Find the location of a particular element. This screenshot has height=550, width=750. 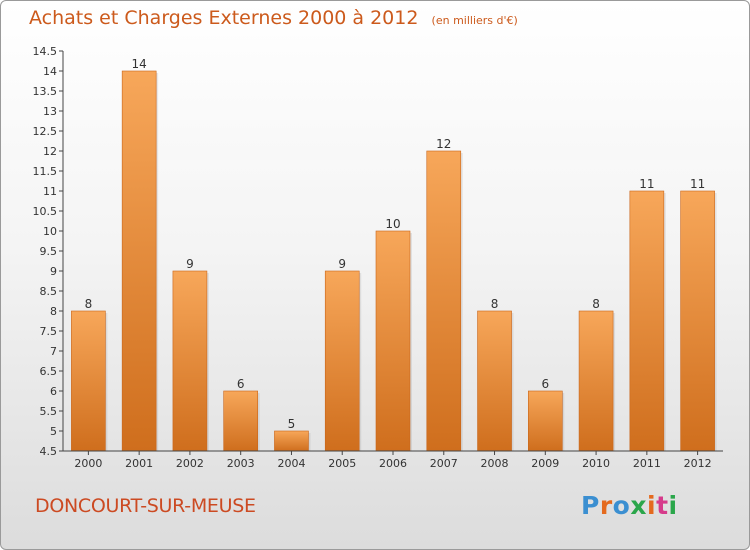

bar-2007 is located at coordinates (444, 301).